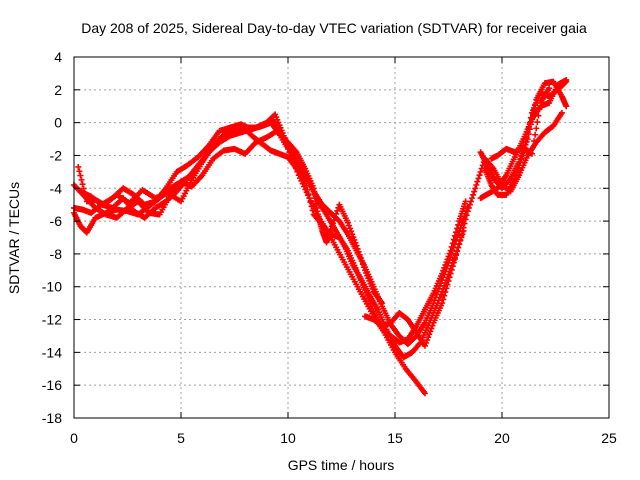 The image size is (640, 480). Describe the element at coordinates (341, 465) in the screenshot. I see `x-axis-label: GPS time / hours` at that location.